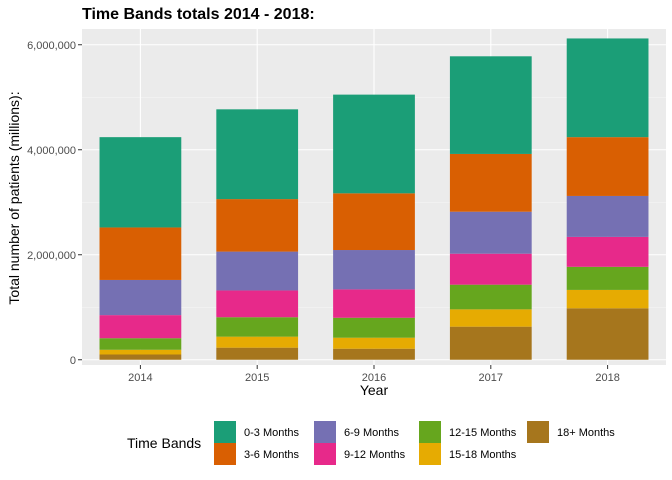 The width and height of the screenshot is (672, 480). What do you see at coordinates (257, 304) in the screenshot?
I see `bar-2015-9-12-months` at bounding box center [257, 304].